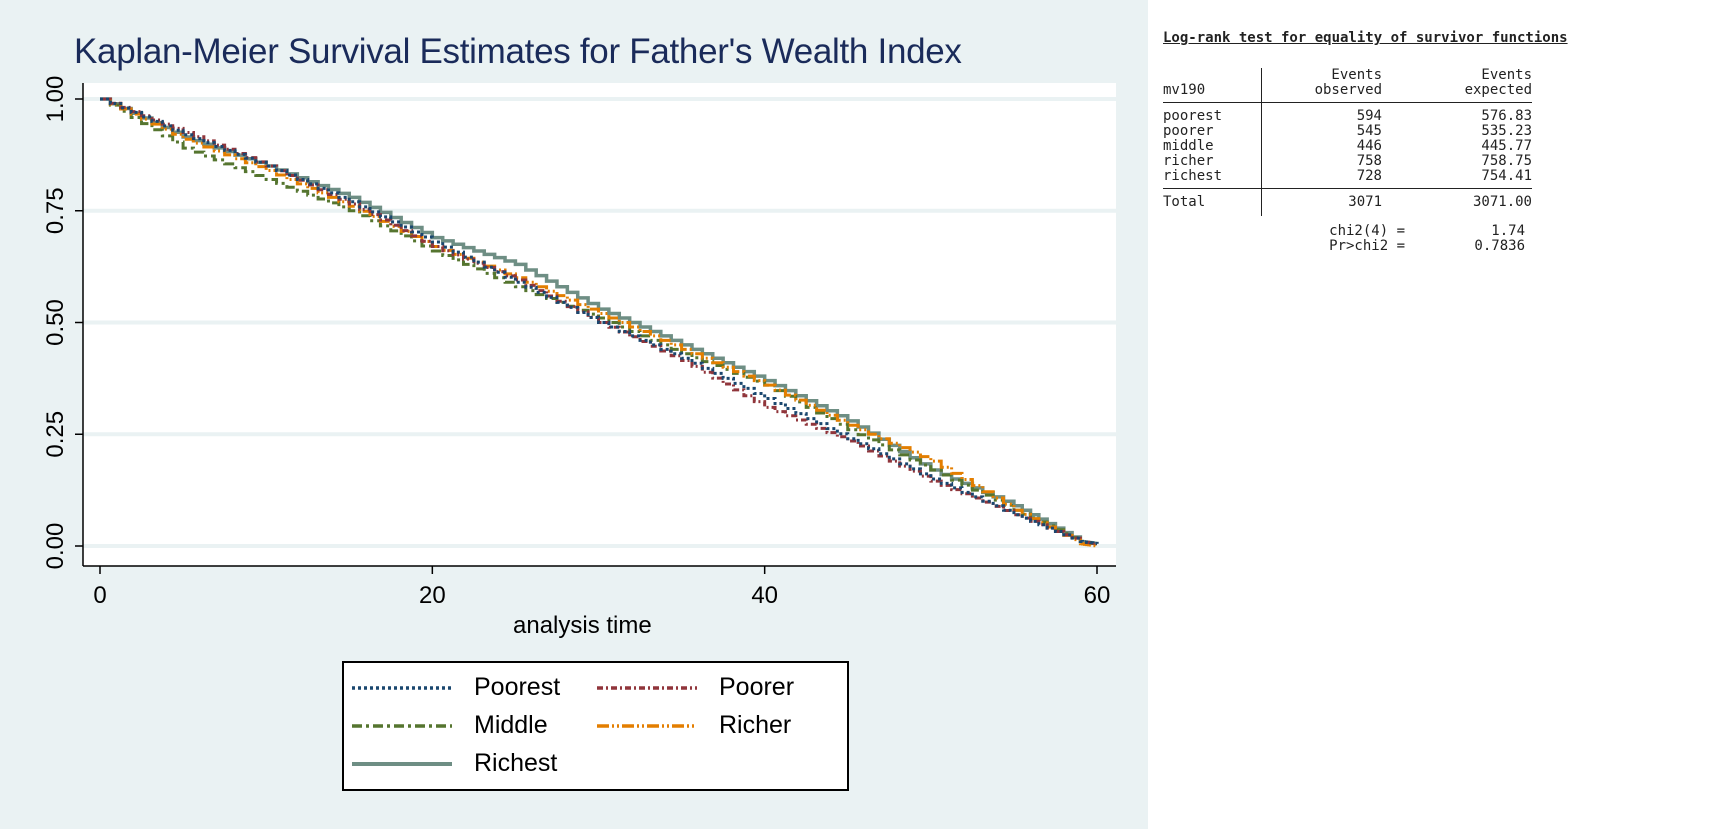  What do you see at coordinates (1212, 146) in the screenshot?
I see `row-label: middle` at bounding box center [1212, 146].